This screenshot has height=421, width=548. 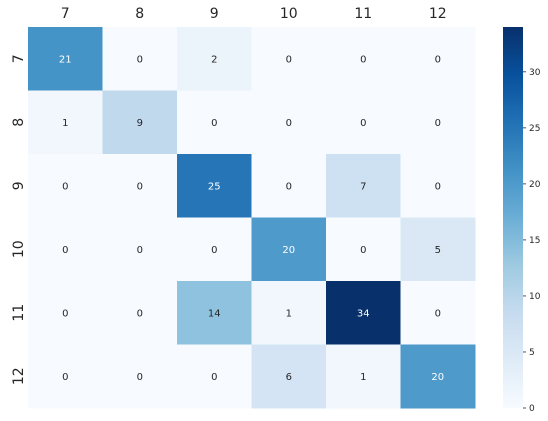 I want to click on cell-value-label: 14, so click(x=214, y=313).